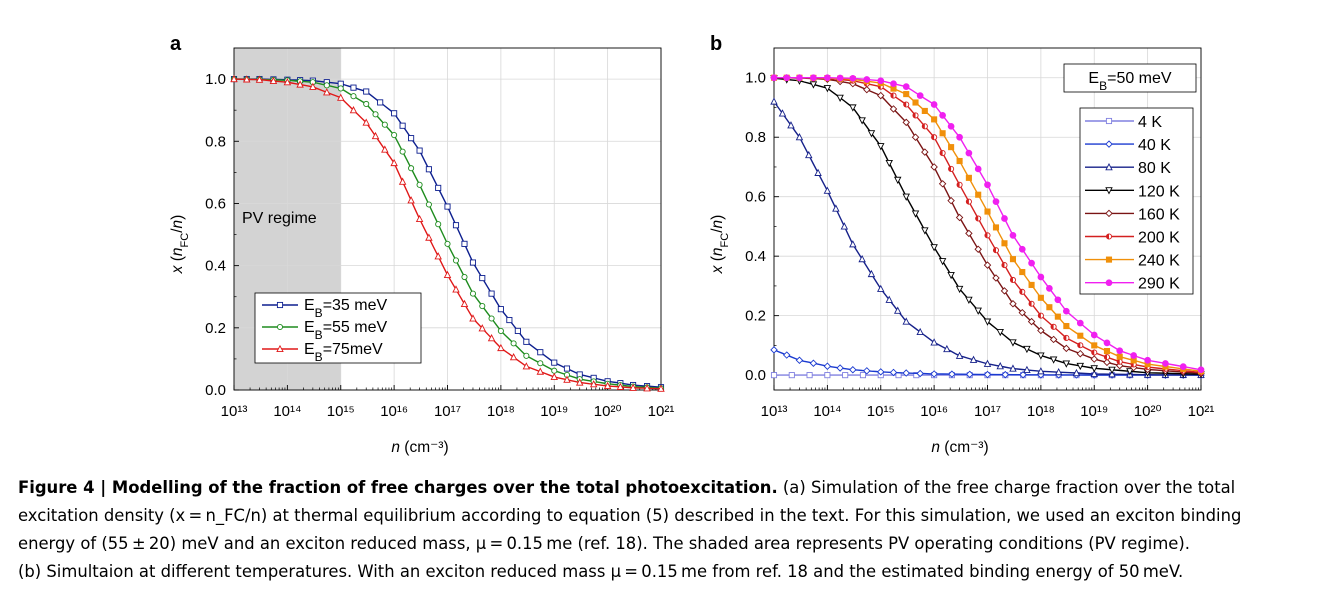 The width and height of the screenshot is (1344, 592). What do you see at coordinates (1132, 284) in the screenshot?
I see `legend-item: 290 K` at bounding box center [1132, 284].